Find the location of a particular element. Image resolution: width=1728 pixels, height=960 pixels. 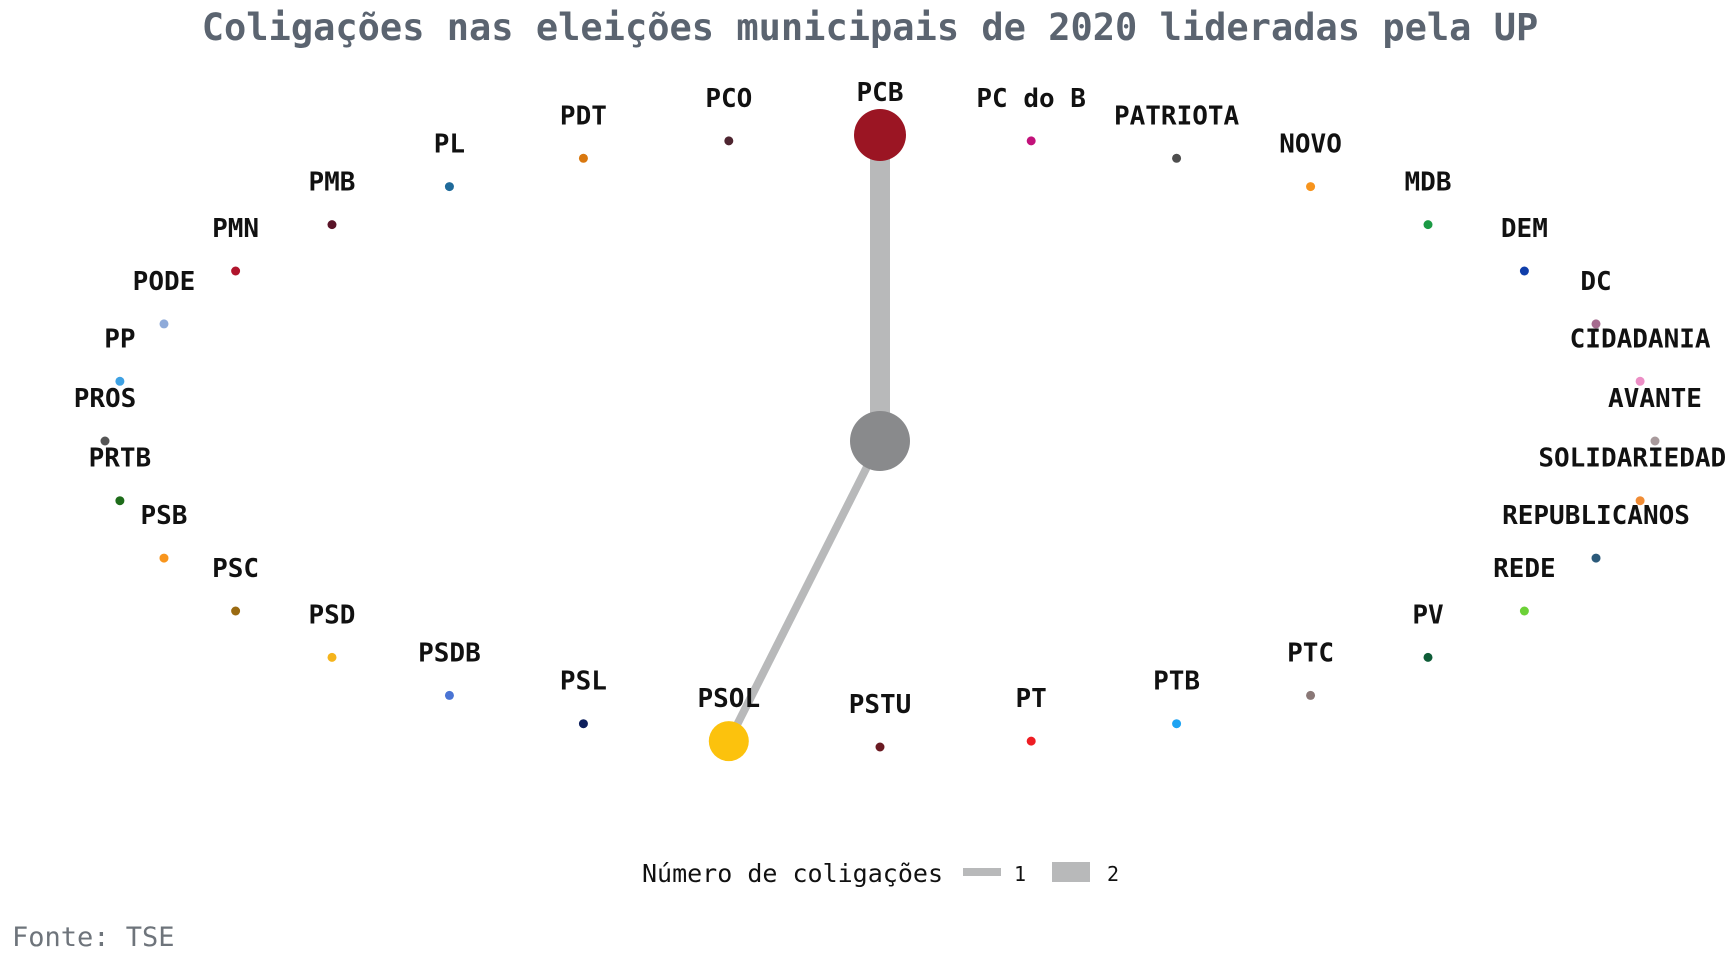

node-label-solidariedade: SOLIDARIEDADE is located at coordinates (1633, 459).